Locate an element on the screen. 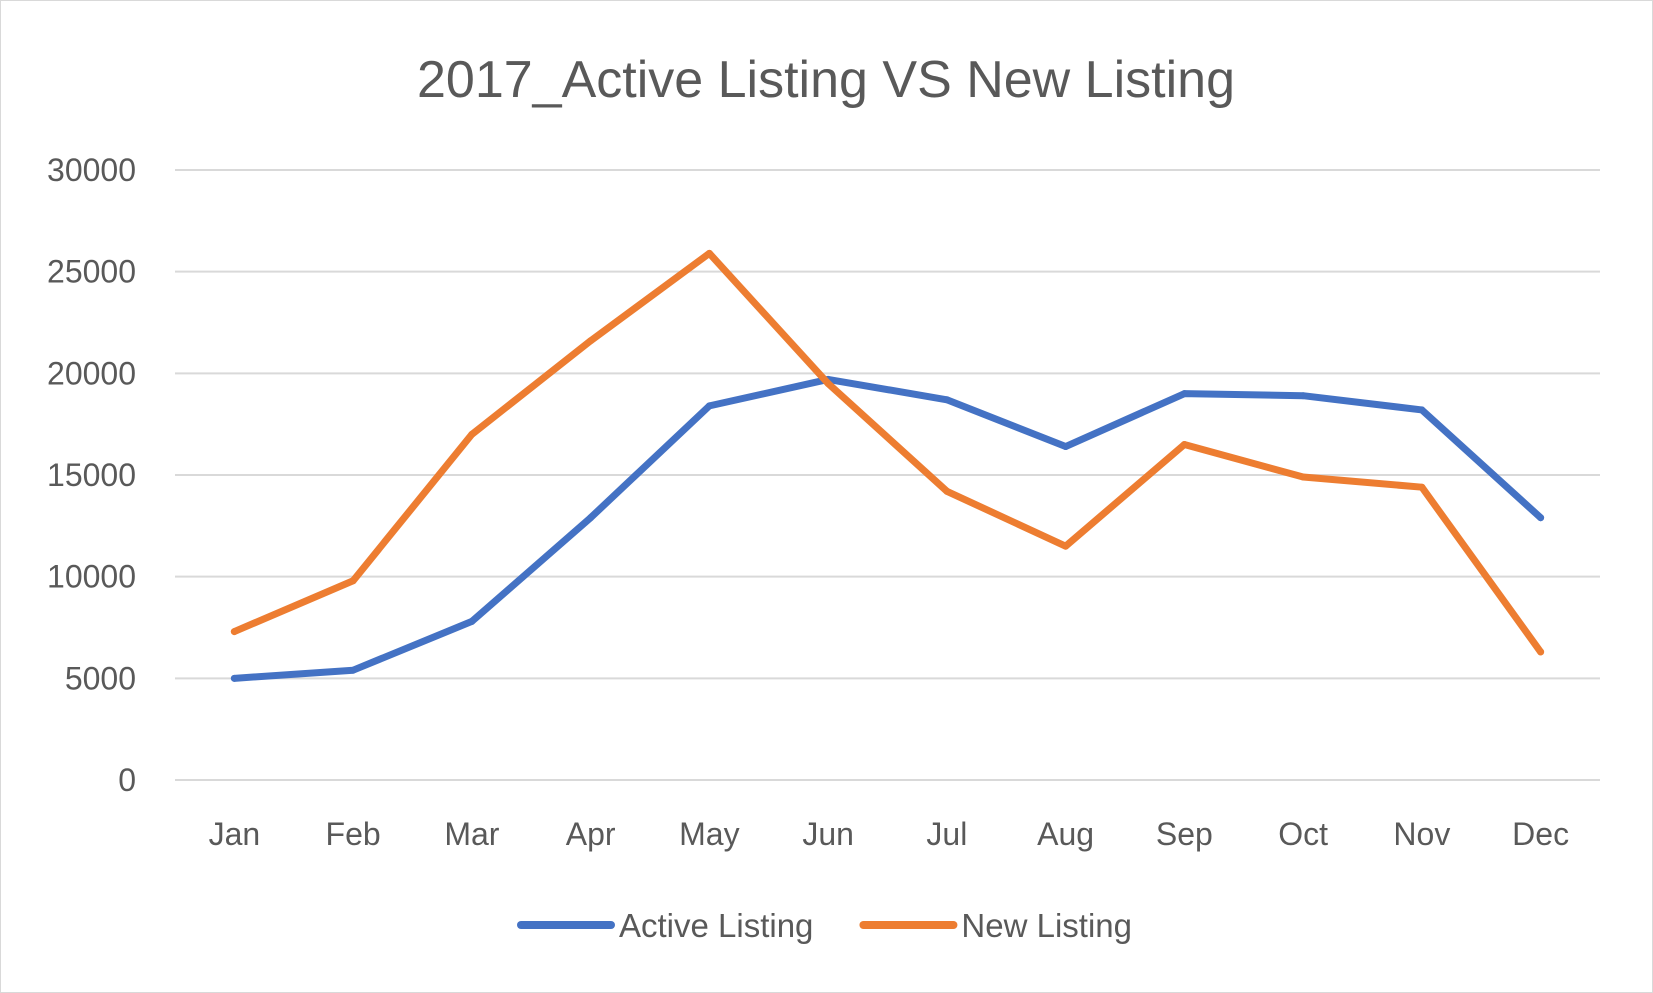 The height and width of the screenshot is (993, 1653). x-tick-label: Sep is located at coordinates (1184, 834).